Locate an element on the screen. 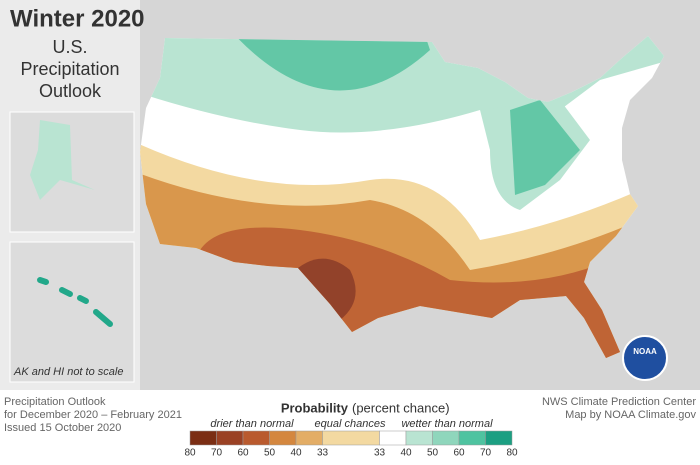  subtitle: U.S. is located at coordinates (69, 47).